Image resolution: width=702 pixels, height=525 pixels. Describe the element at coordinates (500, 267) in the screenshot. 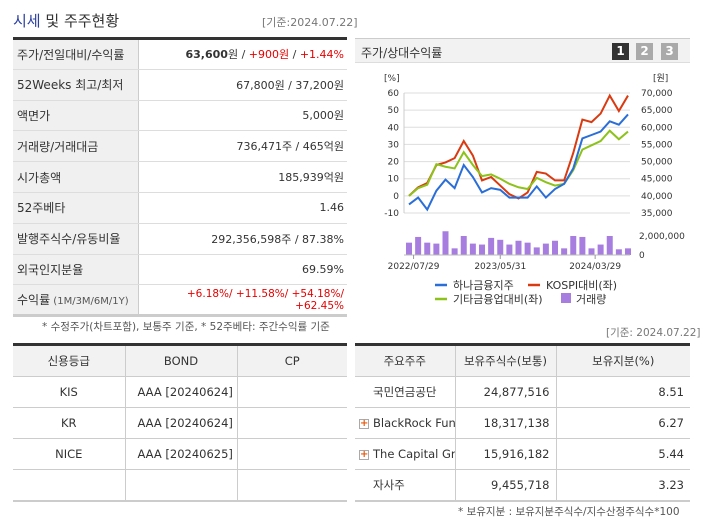

I see `x-tick-label: 2023/05/31` at that location.